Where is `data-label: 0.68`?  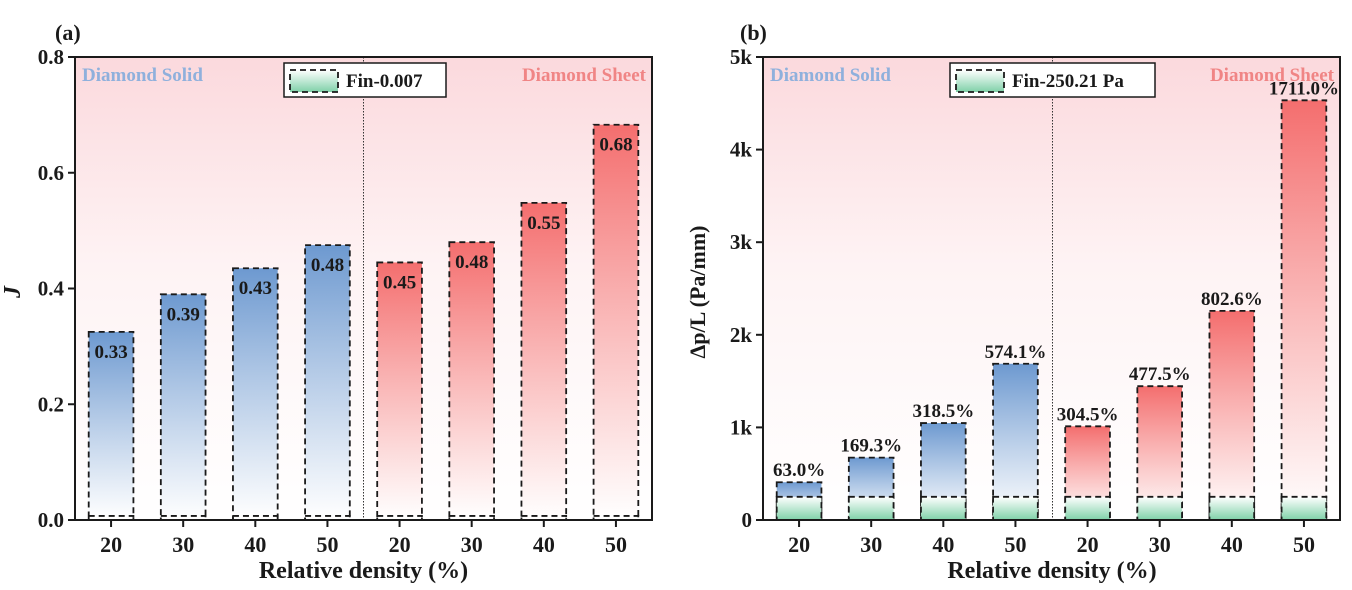 data-label: 0.68 is located at coordinates (615, 145).